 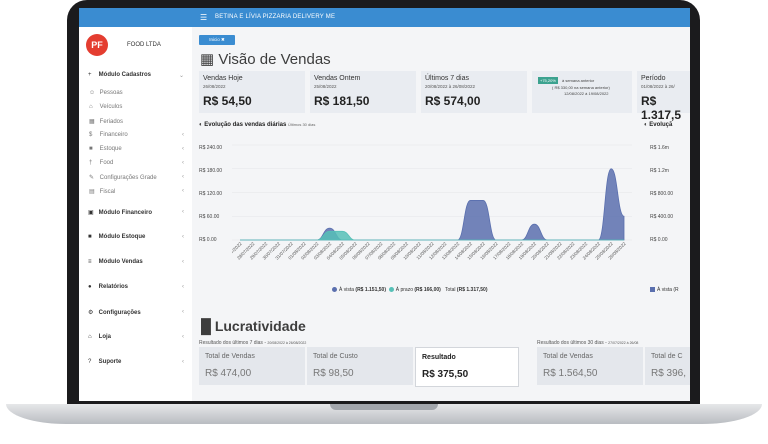 I want to click on legend-dot-avista, so click(x=652, y=290).